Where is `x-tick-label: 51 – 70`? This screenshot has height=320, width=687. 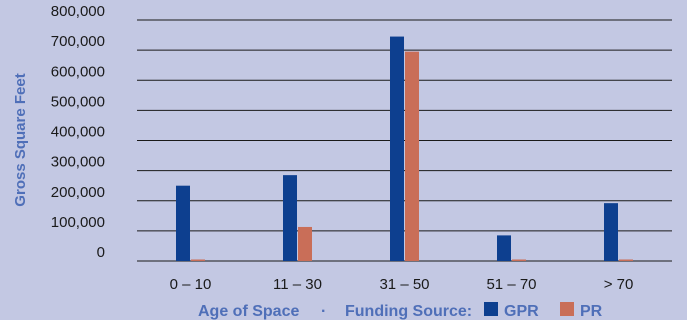 x-tick-label: 51 – 70 is located at coordinates (511, 284).